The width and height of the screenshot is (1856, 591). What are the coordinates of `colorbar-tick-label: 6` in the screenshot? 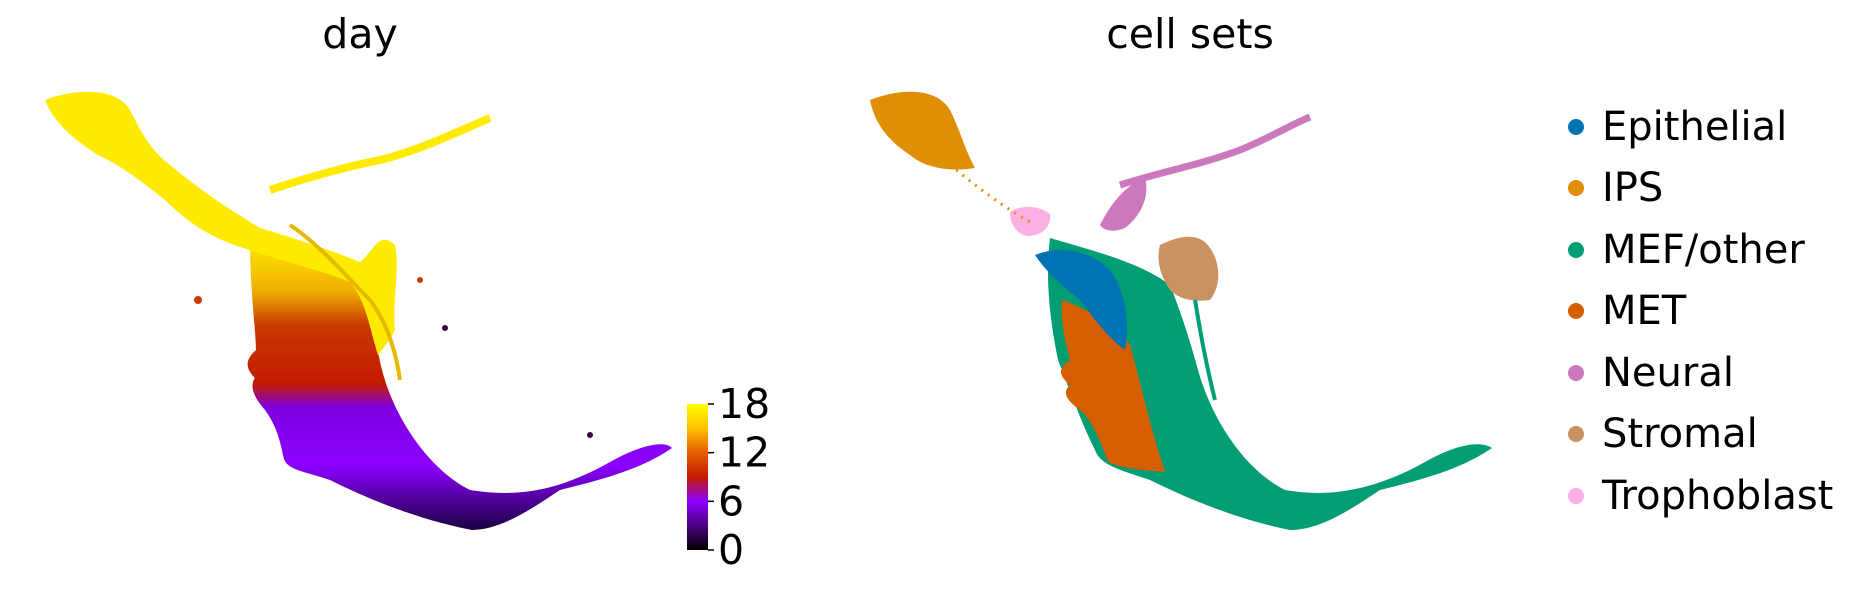 It's located at (731, 501).